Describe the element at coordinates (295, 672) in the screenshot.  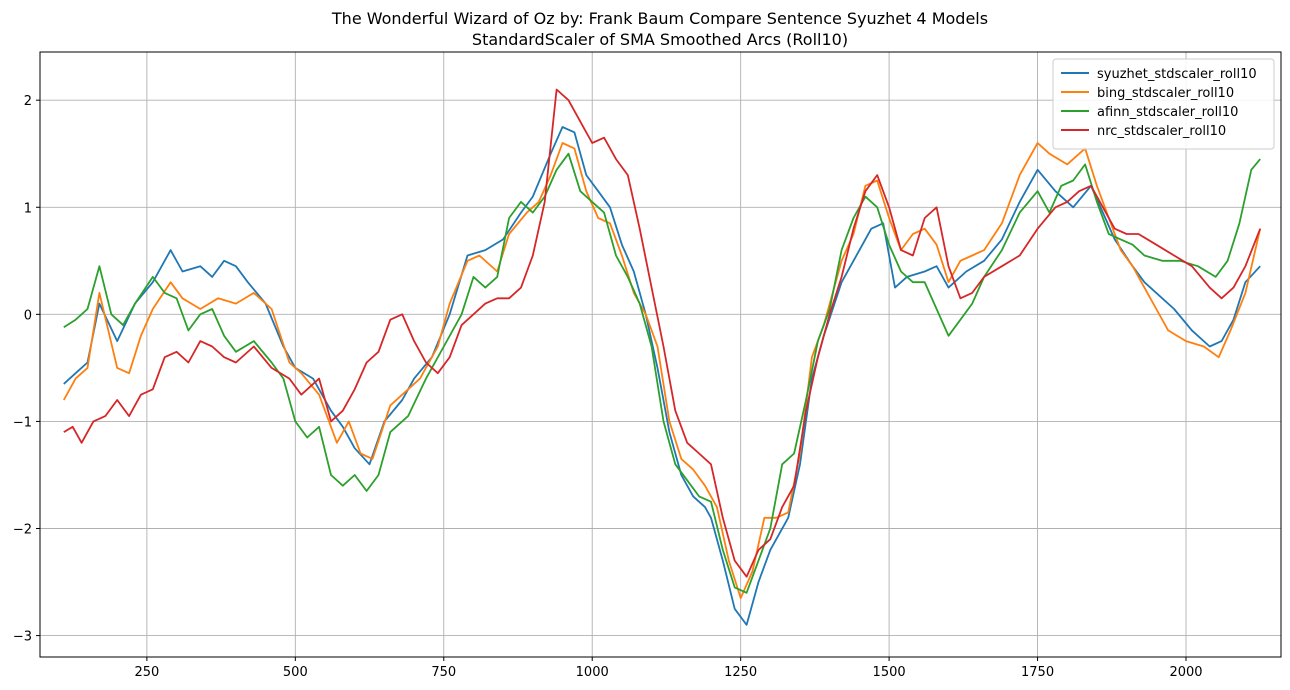
I see `x-tick-label: 500` at that location.